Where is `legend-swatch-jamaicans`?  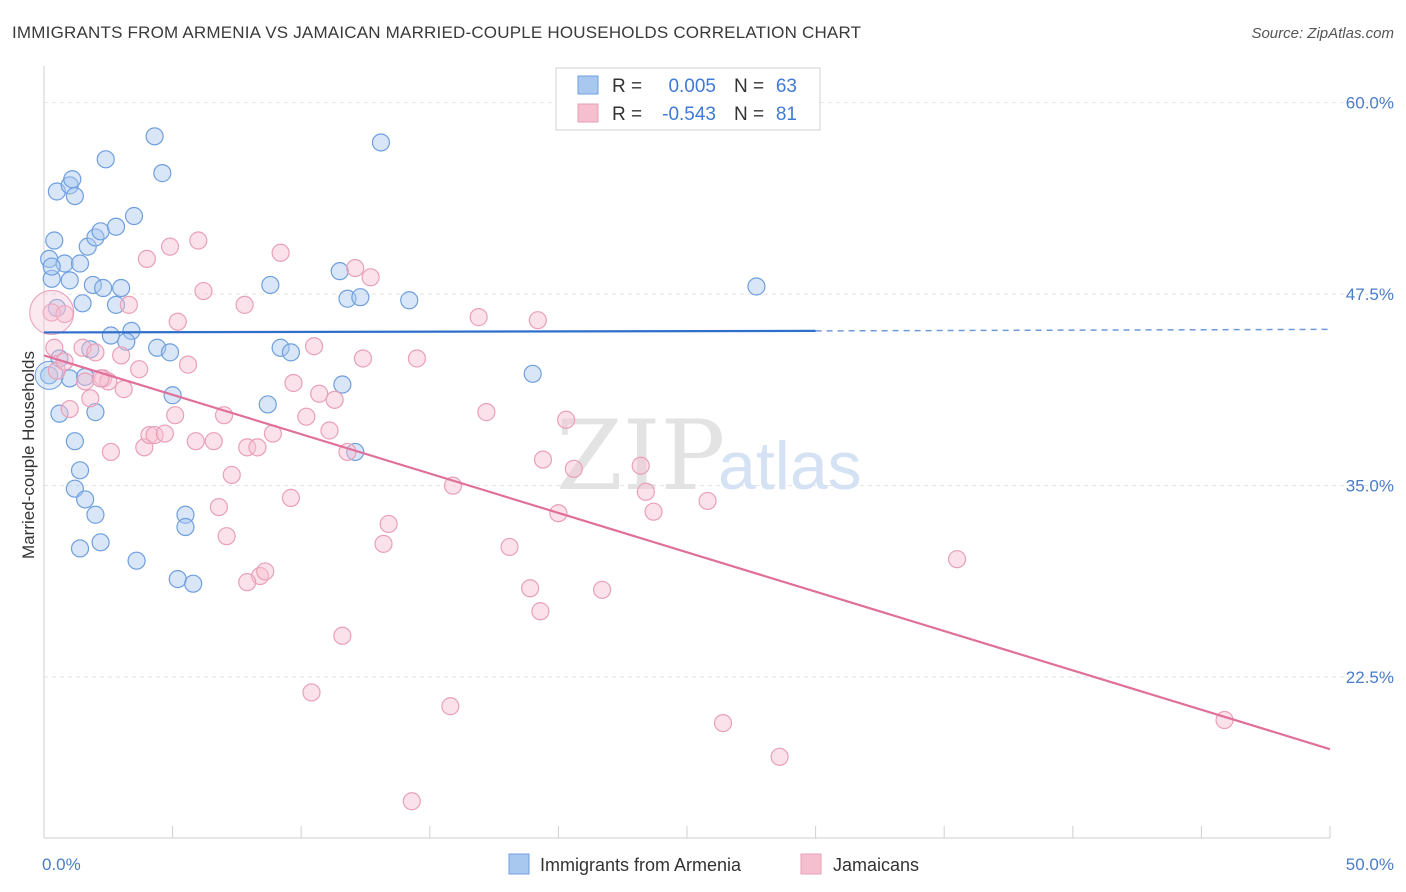 legend-swatch-jamaicans is located at coordinates (588, 113).